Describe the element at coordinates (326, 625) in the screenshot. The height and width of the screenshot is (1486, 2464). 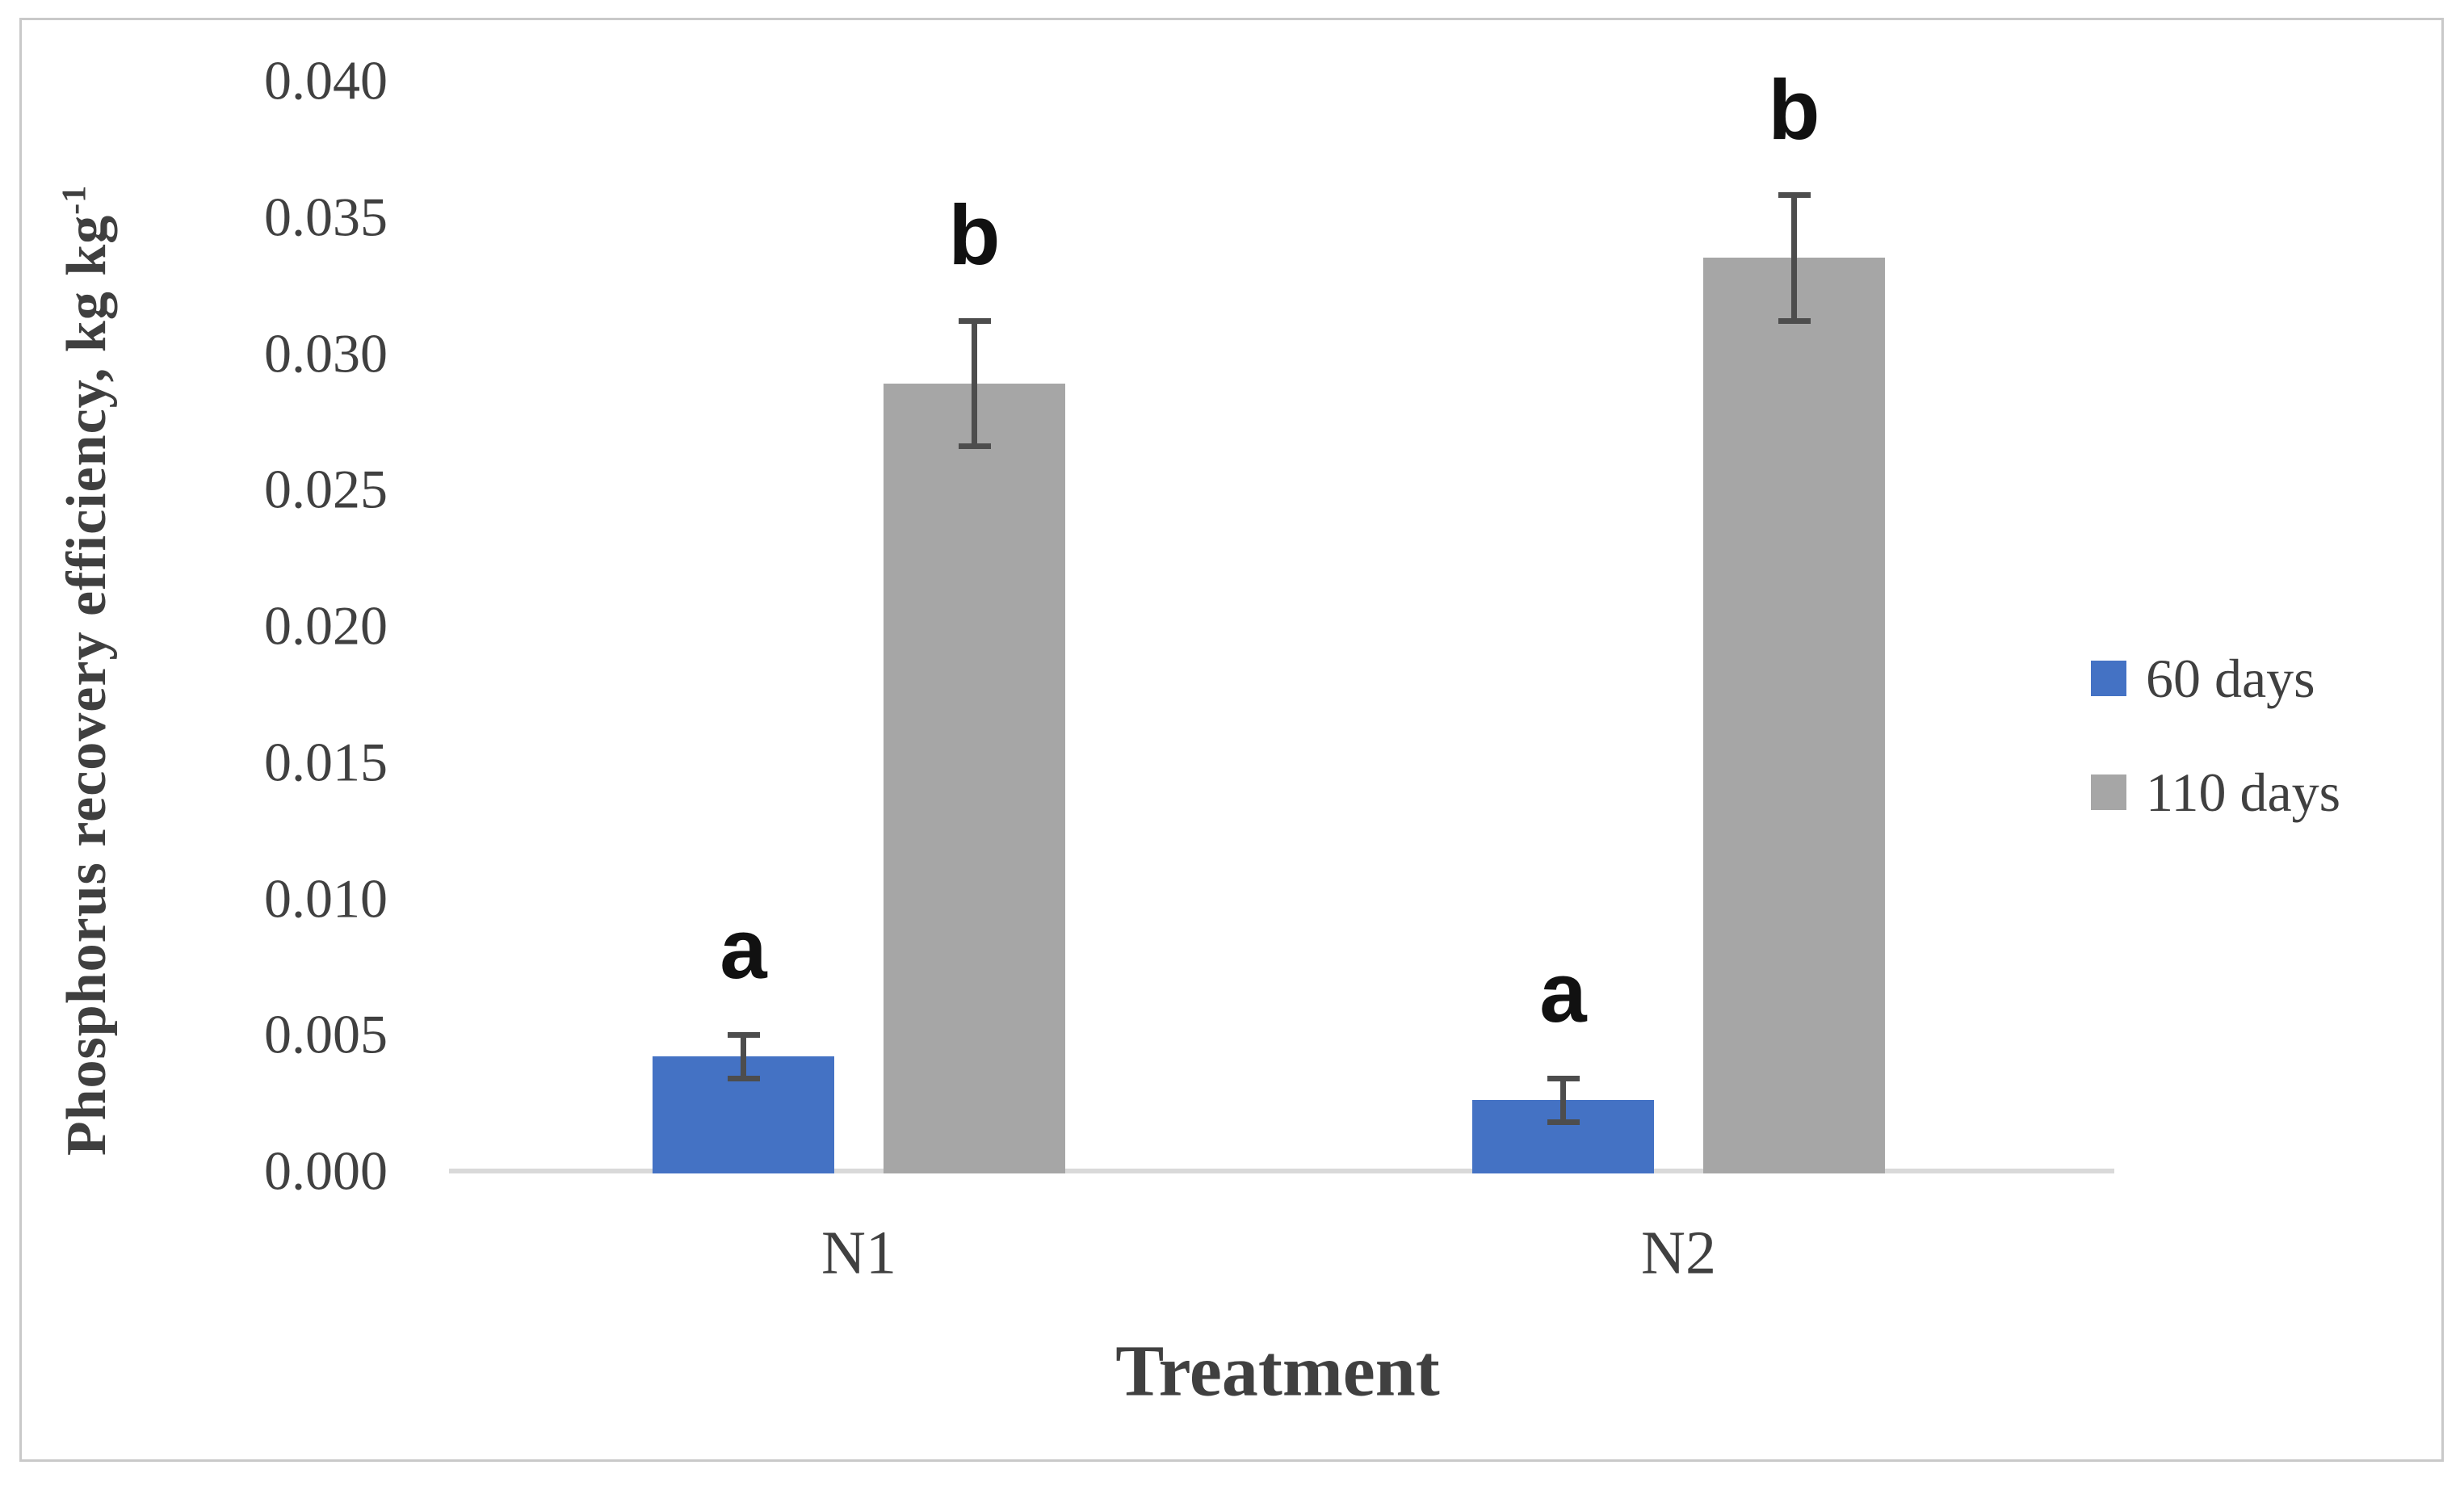
I see `y-tick-label: 0.020` at that location.